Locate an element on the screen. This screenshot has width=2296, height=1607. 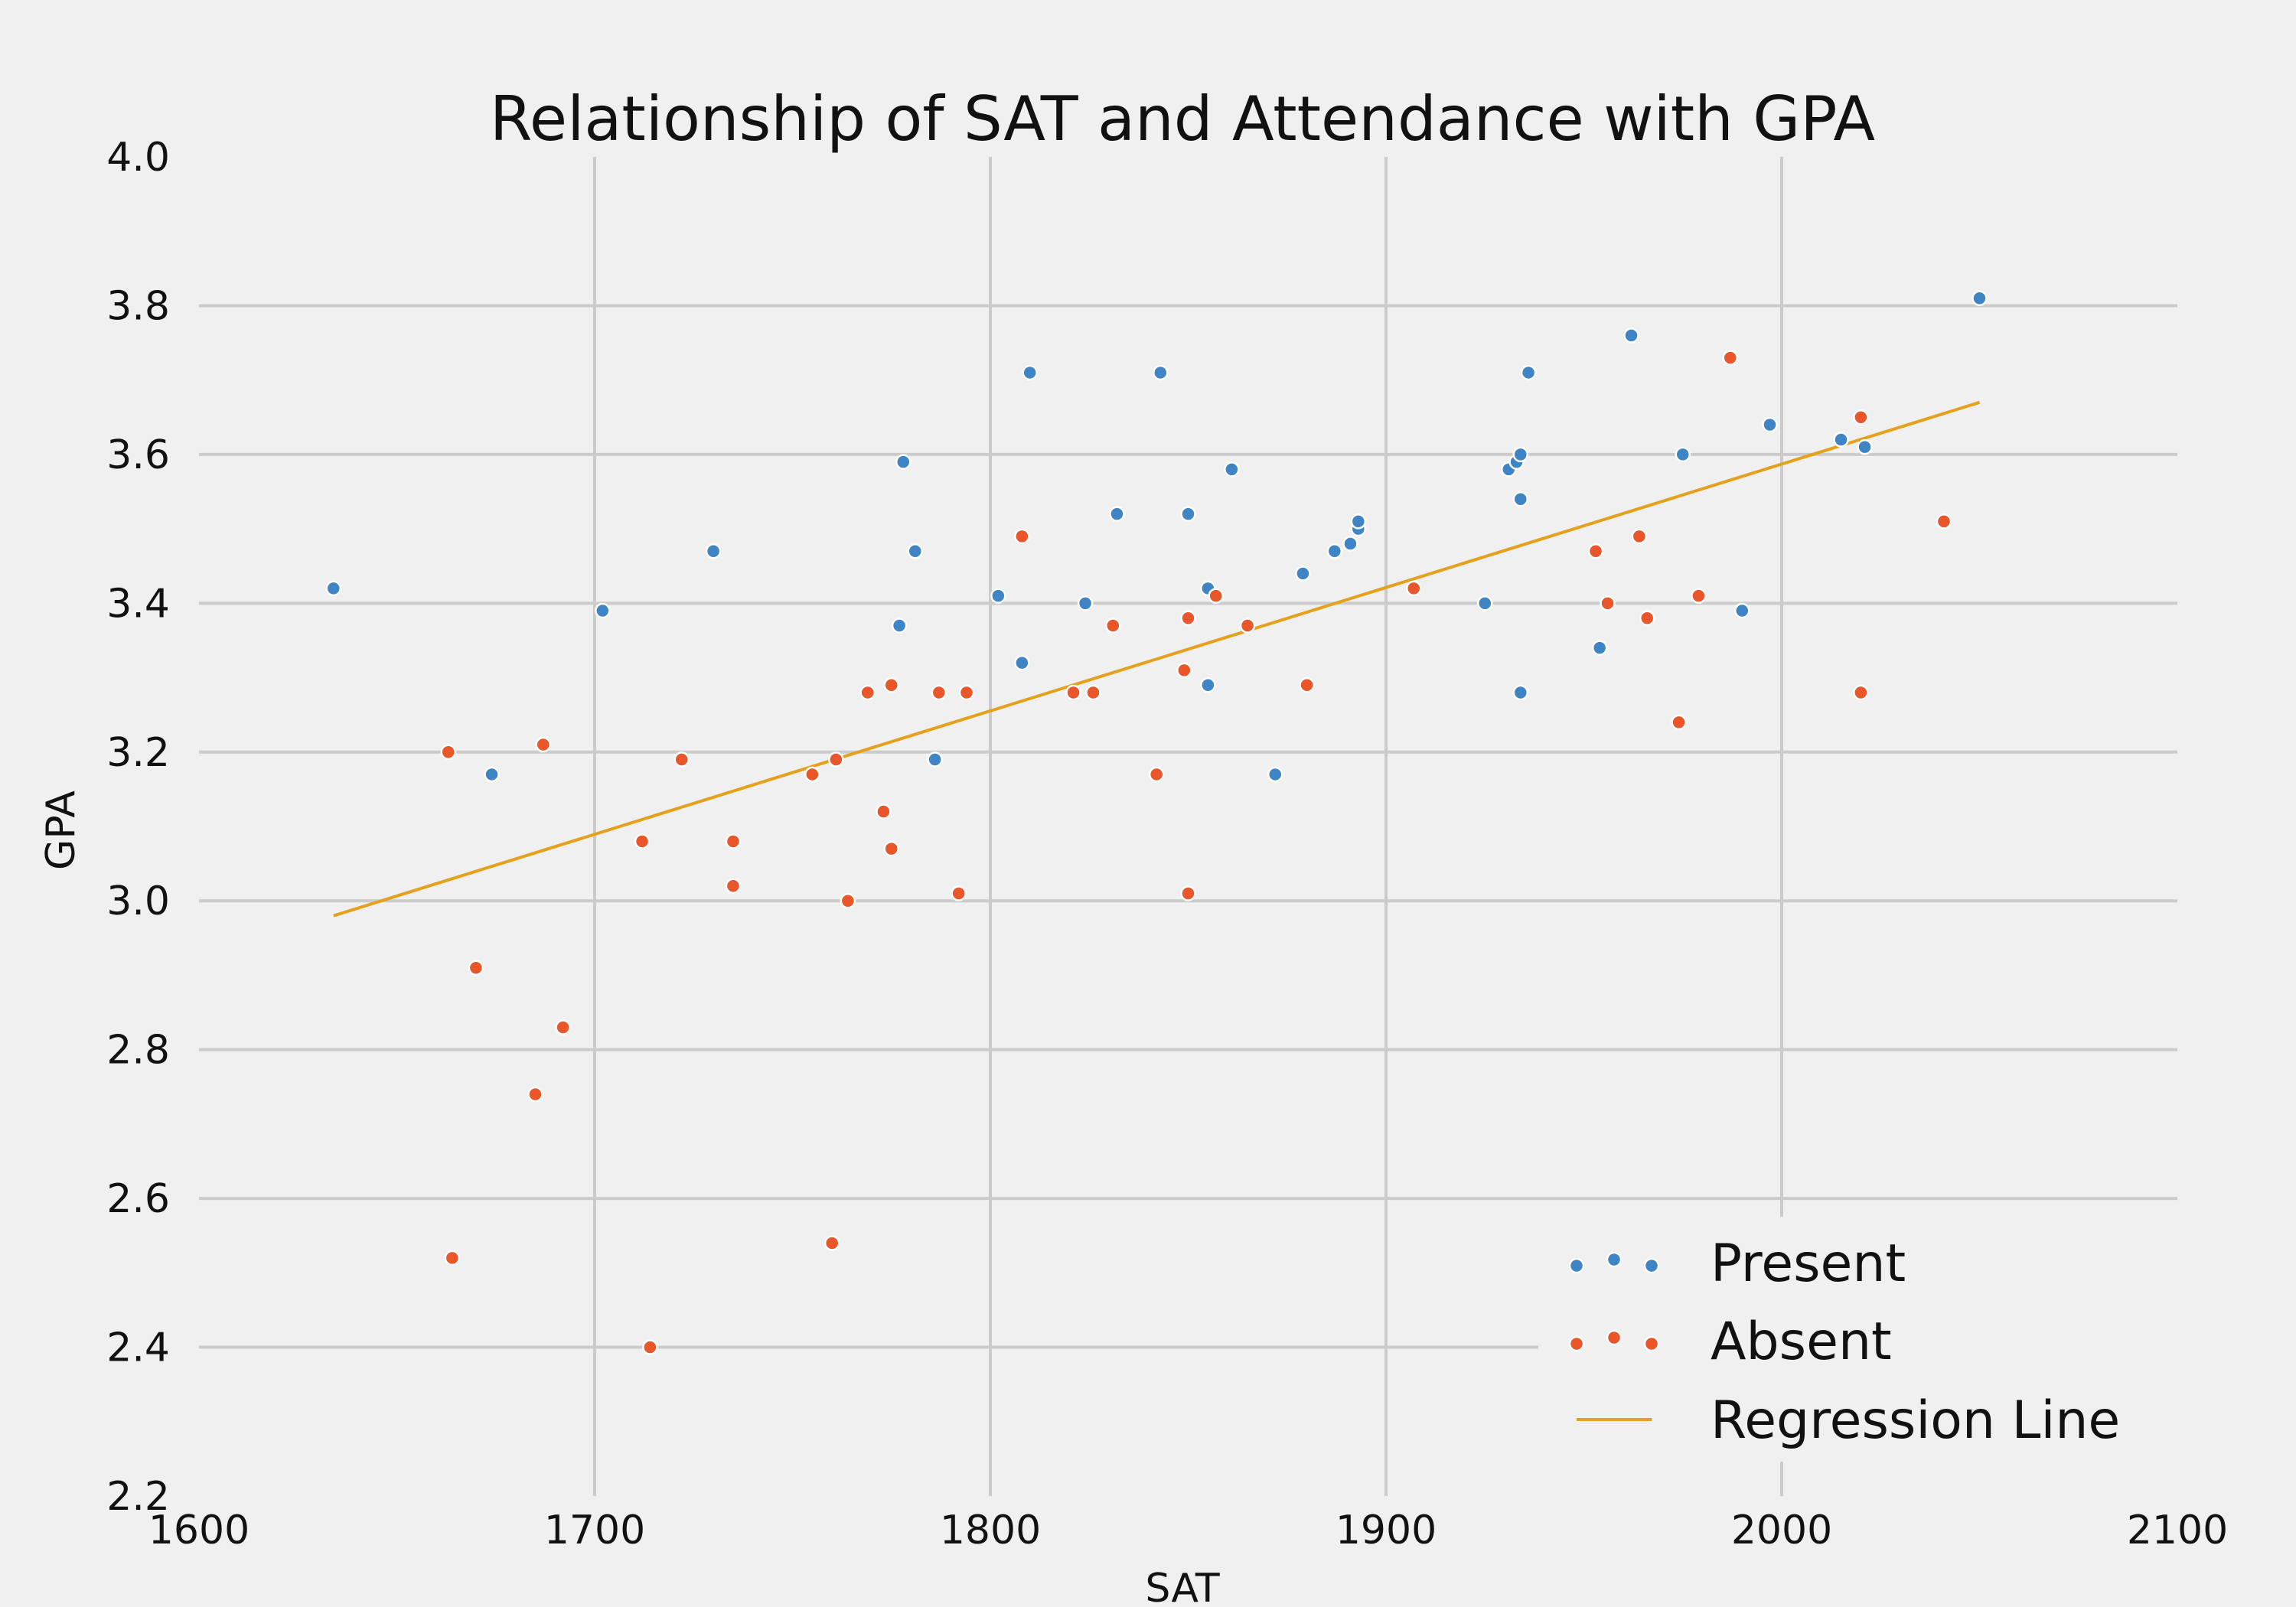
y-tick-label: 4.0 is located at coordinates (138, 158).